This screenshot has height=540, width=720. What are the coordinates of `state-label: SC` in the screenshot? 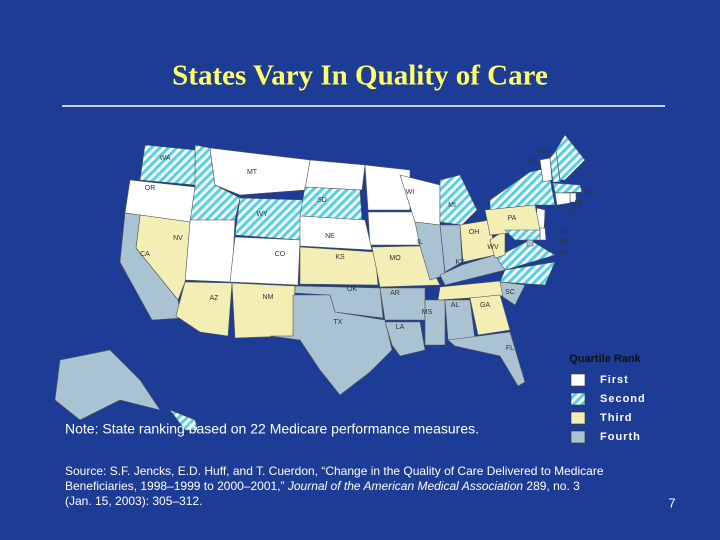 It's located at (510, 292).